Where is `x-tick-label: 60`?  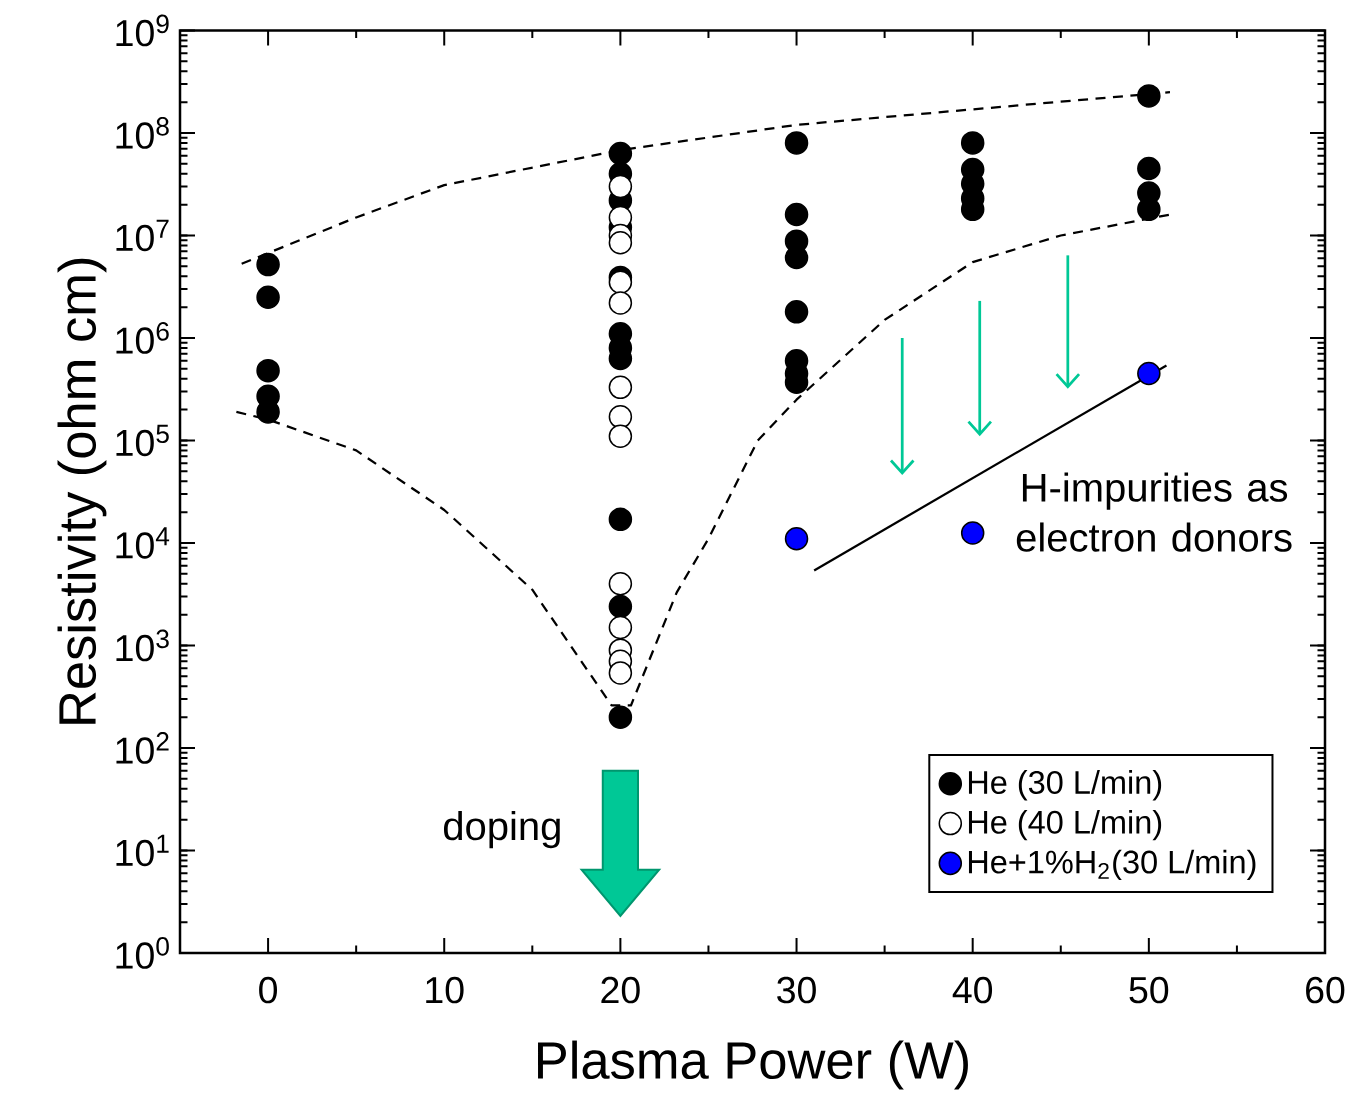 x-tick-label: 60 is located at coordinates (1325, 990).